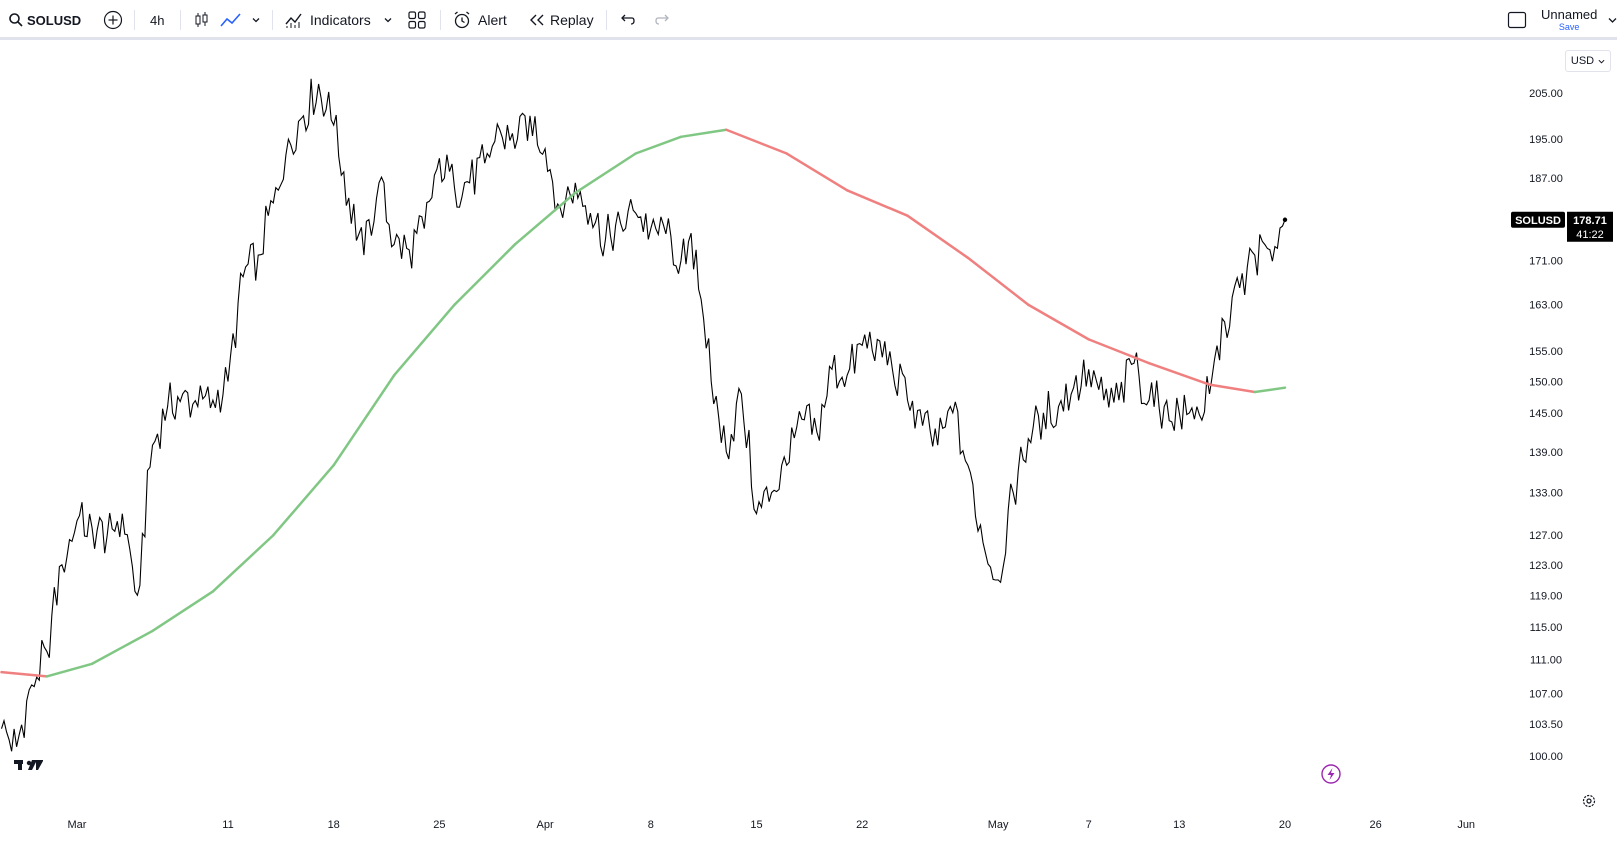  I want to click on price-tick-label: 205.00, so click(1546, 94).